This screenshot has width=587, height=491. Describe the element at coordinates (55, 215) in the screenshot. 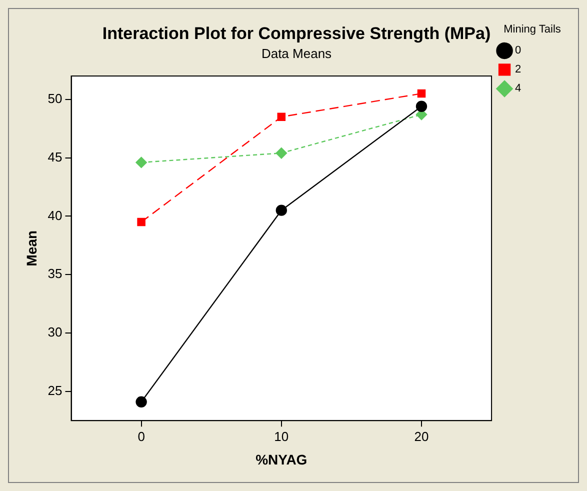

I see `y-tick-label: 40` at that location.